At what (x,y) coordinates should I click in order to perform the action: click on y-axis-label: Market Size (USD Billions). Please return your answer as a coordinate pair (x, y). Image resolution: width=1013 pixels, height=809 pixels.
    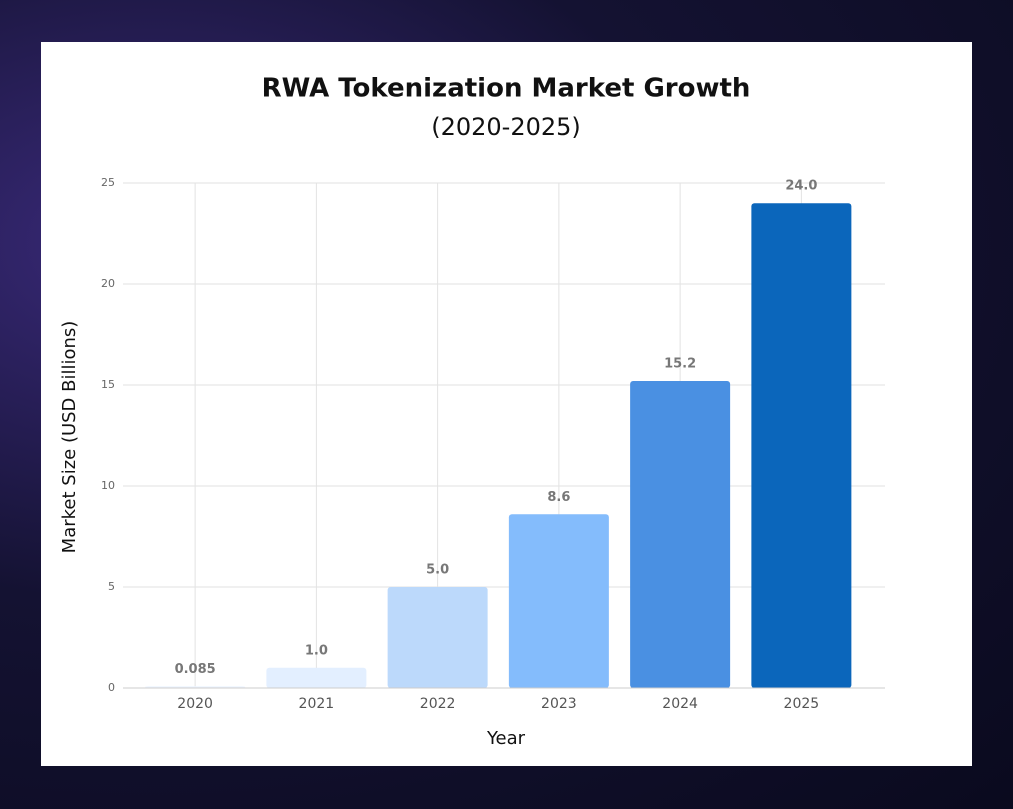
    Looking at the image, I should click on (69, 437).